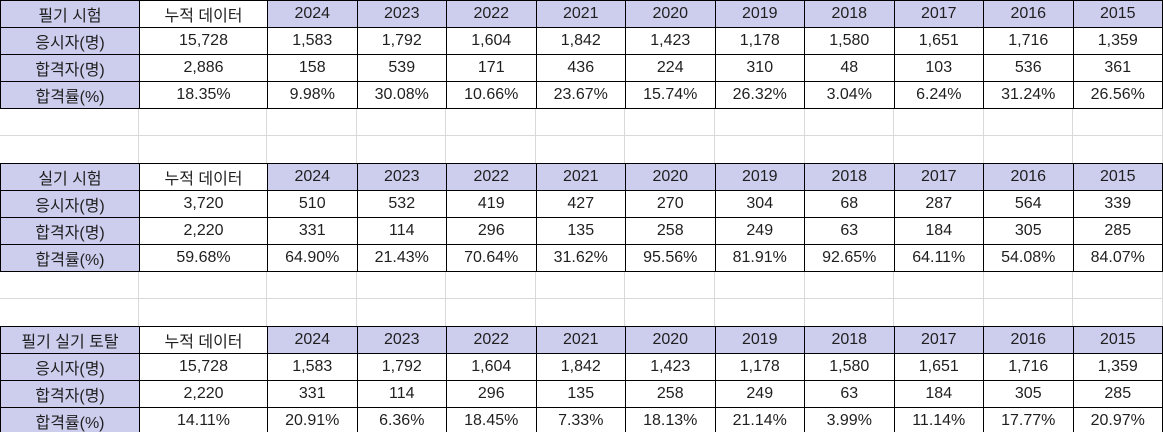 This screenshot has width=1163, height=432. I want to click on value-cell: 64.11%, so click(938, 258).